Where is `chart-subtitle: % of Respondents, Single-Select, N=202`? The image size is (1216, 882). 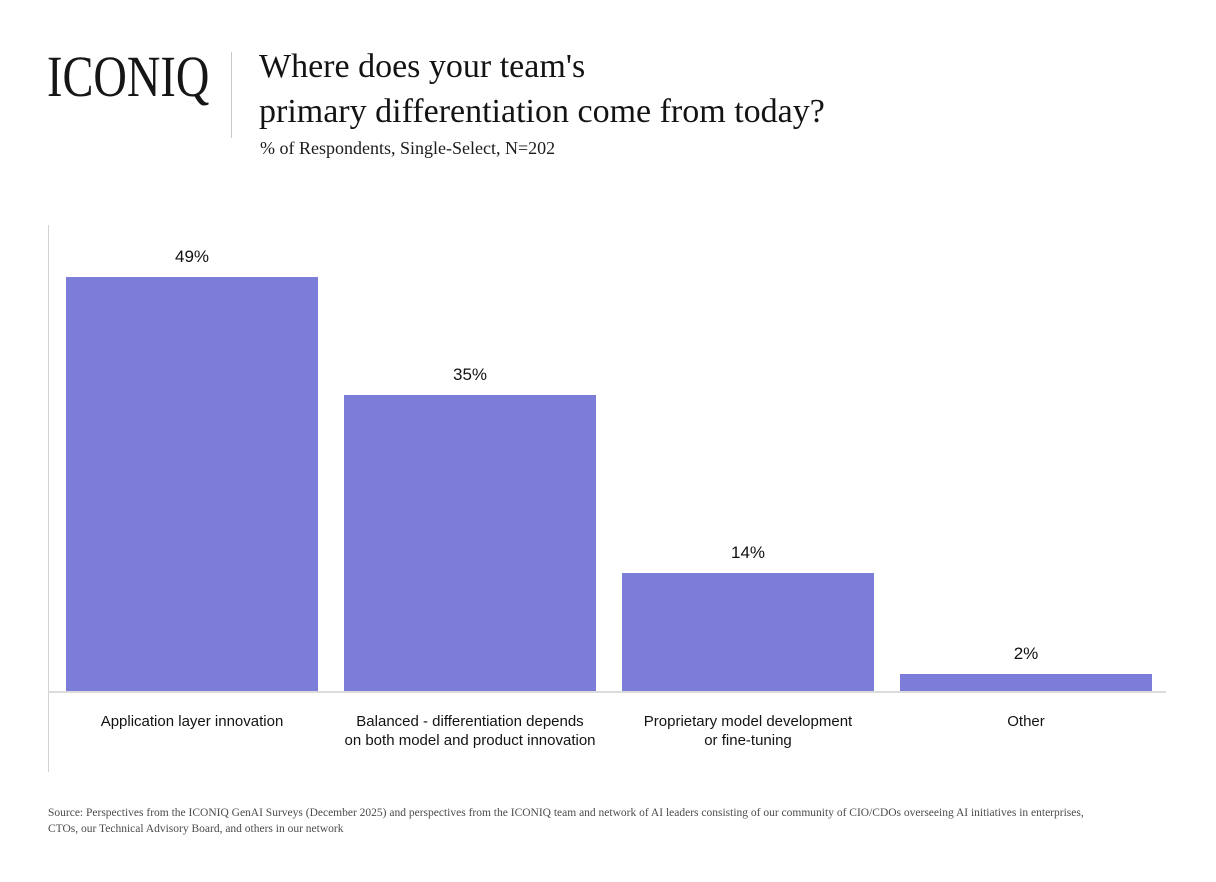
chart-subtitle: % of Respondents, Single-Select, N=202 is located at coordinates (408, 148).